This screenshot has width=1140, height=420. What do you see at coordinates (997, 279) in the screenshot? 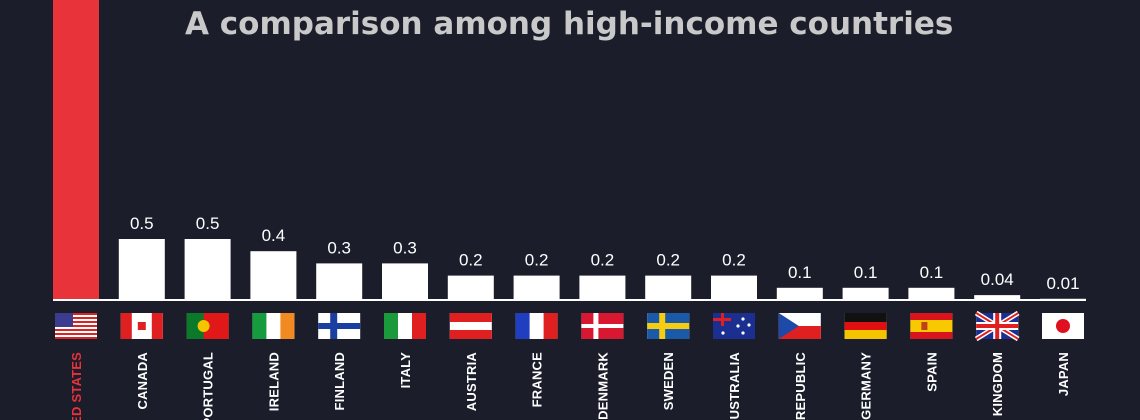
I see `value-label: 0.04` at bounding box center [997, 279].